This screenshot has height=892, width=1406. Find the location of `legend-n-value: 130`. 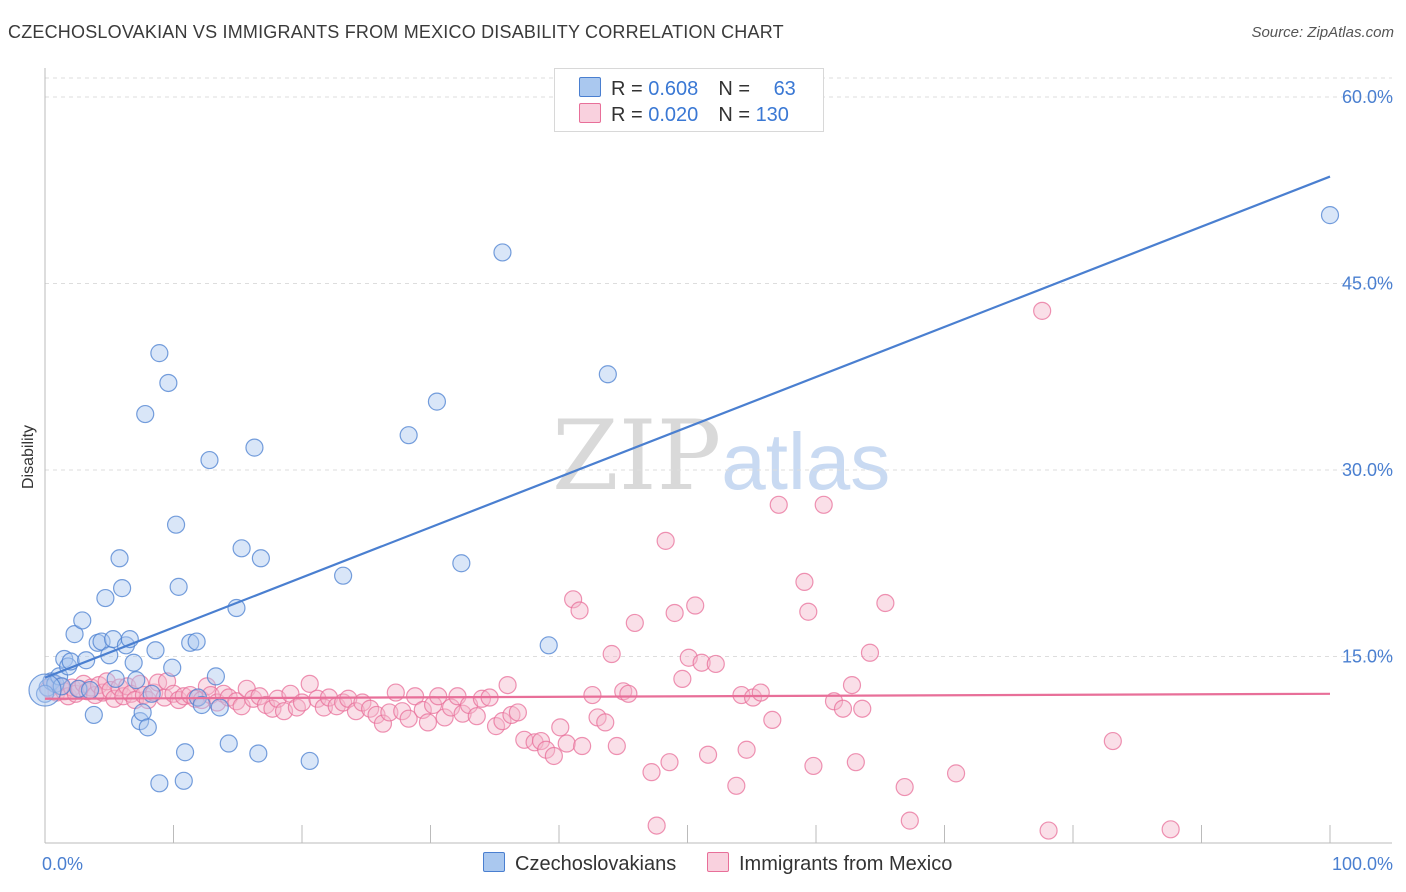

legend-n-value: 130 is located at coordinates (772, 115).